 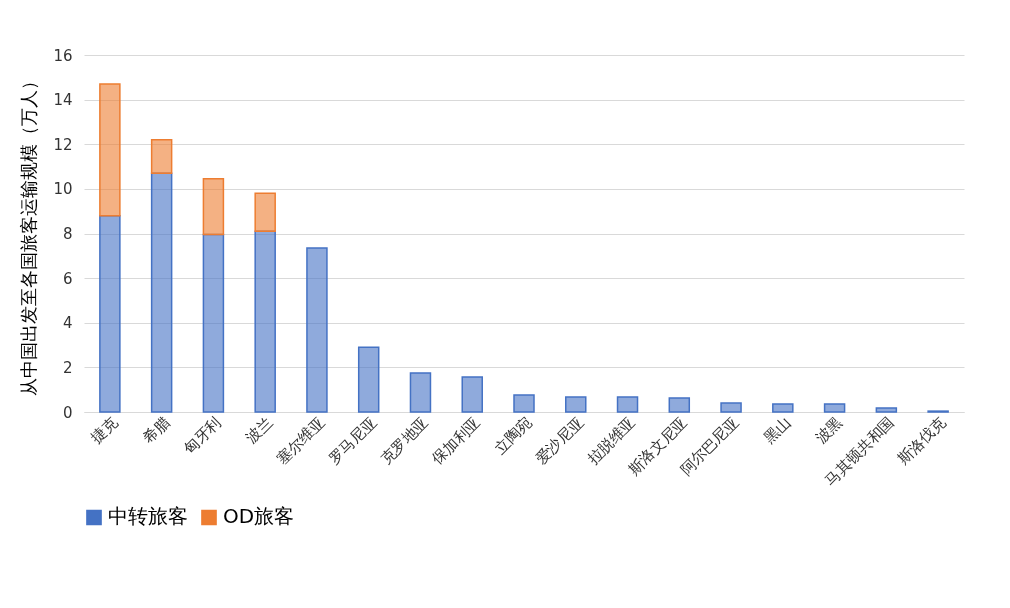 I want to click on y-tick-label: 12, so click(x=63, y=144).